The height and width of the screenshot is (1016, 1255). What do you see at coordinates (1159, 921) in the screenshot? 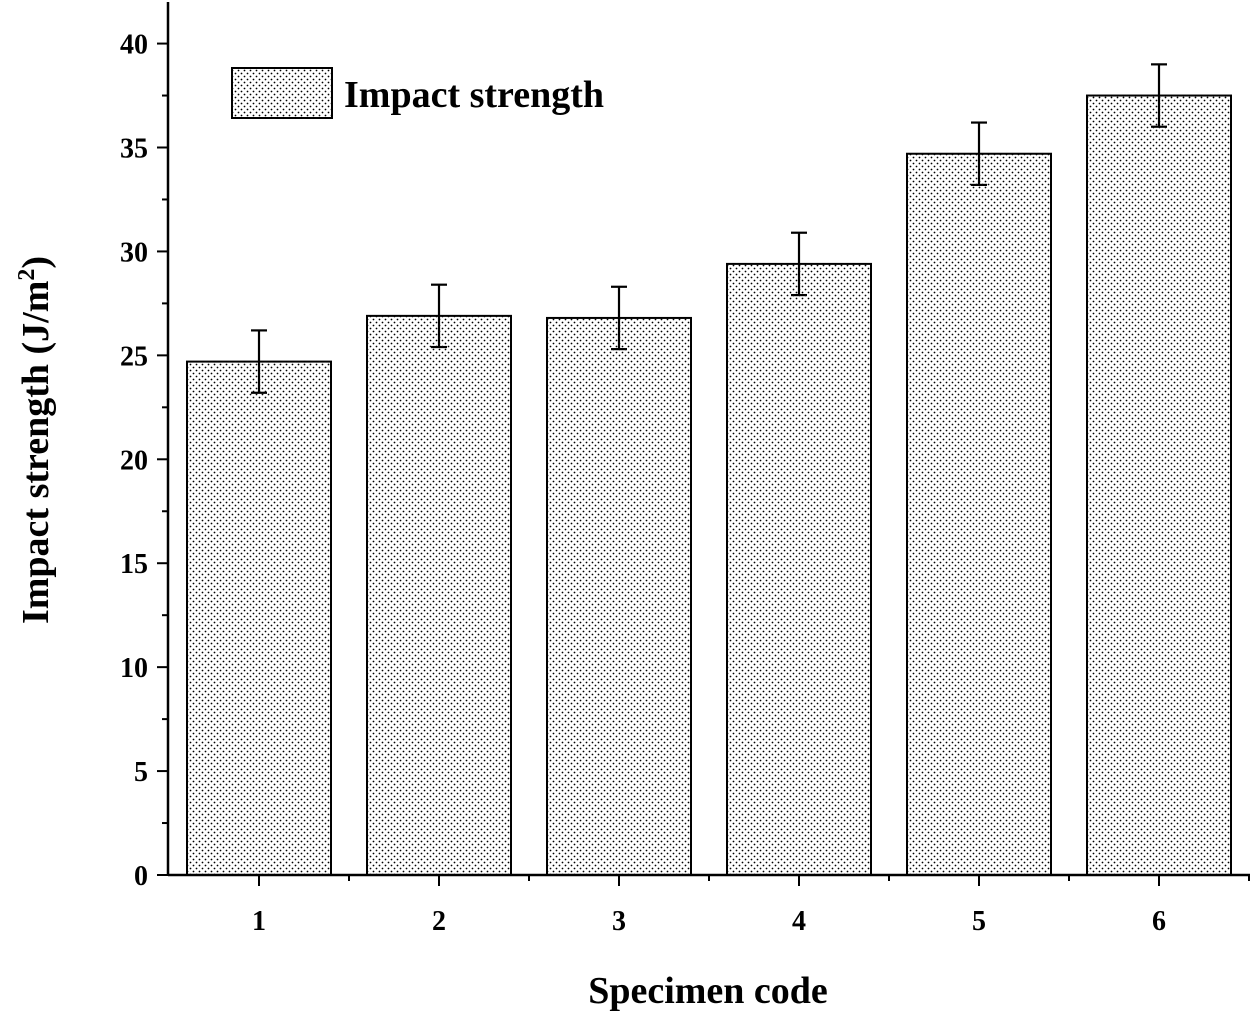
I see `x-tick-label-6: 6` at bounding box center [1159, 921].